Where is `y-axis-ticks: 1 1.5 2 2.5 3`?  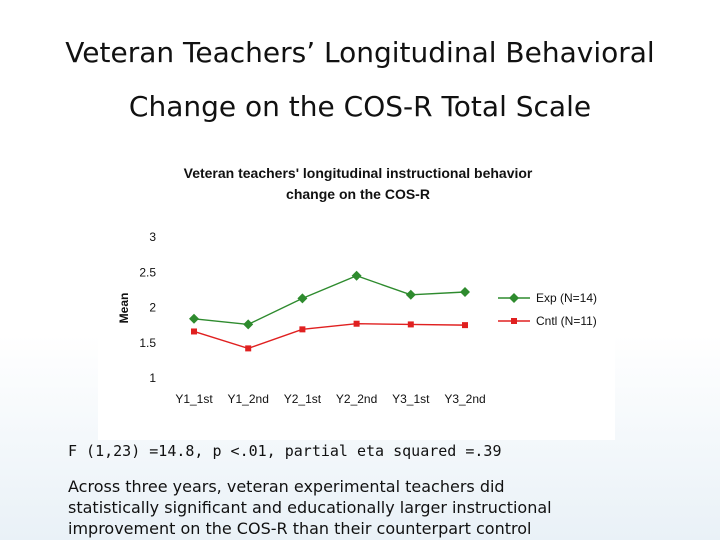 y-axis-ticks: 1 1.5 2 2.5 3 is located at coordinates (147, 307).